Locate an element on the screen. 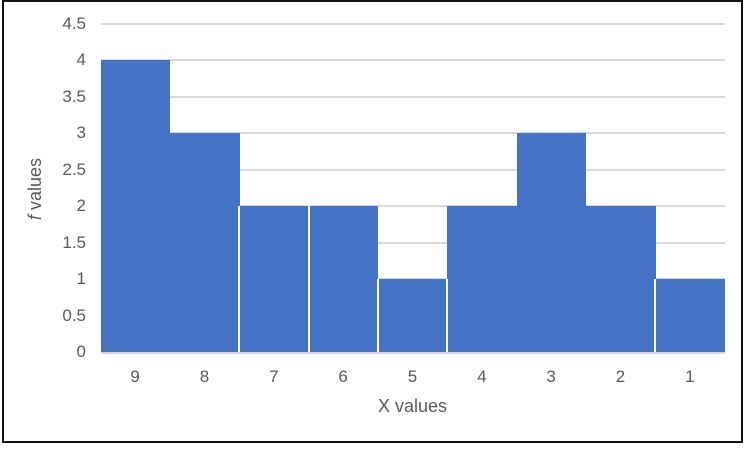  x-tick-label-3: 3 is located at coordinates (551, 376).